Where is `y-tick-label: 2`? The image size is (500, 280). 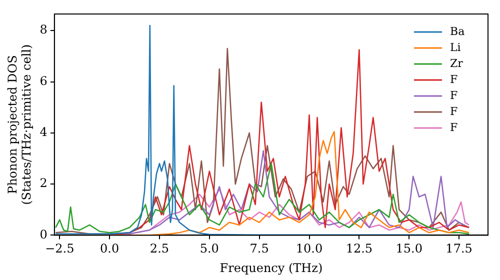 y-tick-label: 2 is located at coordinates (44, 183).